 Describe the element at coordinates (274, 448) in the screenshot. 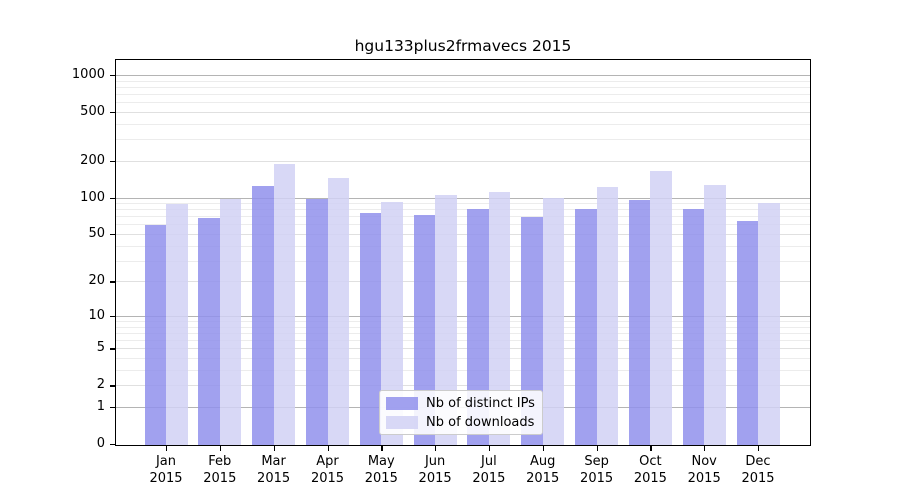

I see `x-tick-mark-mar` at that location.